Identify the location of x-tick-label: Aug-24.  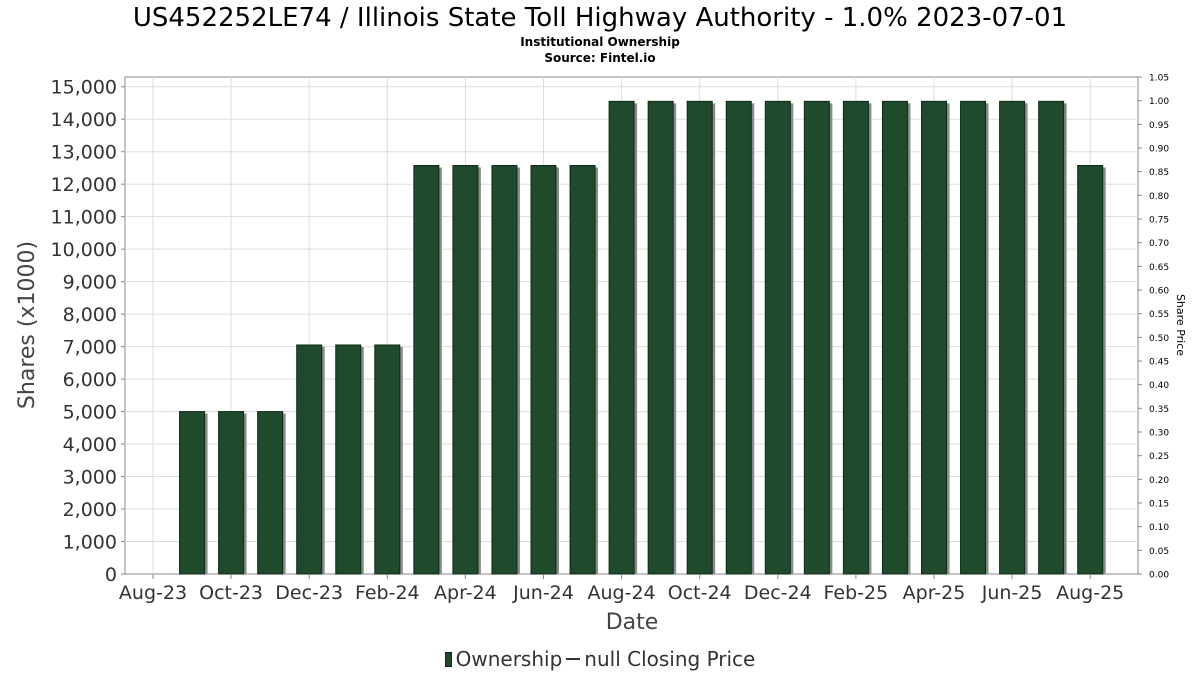
(622, 593).